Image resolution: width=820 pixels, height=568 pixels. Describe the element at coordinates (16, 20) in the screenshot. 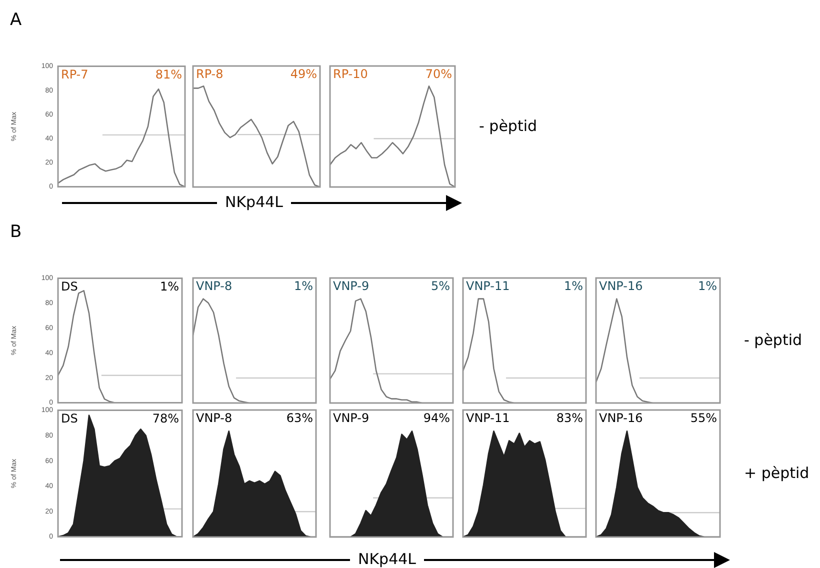

I see `chart-title: A` at that location.